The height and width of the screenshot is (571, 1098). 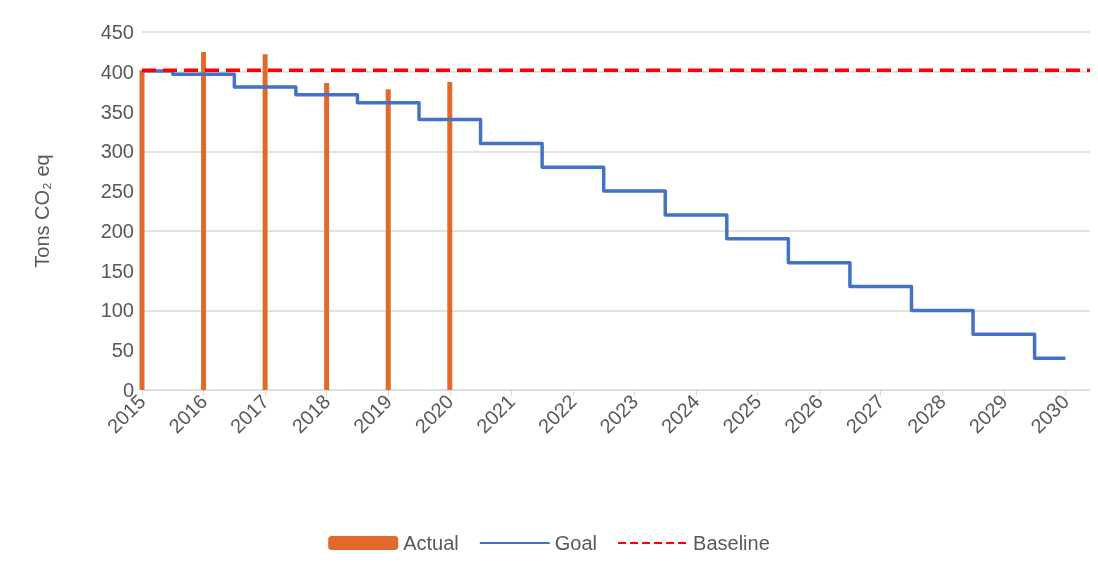 What do you see at coordinates (117, 191) in the screenshot?
I see `y-tick-label: 250` at bounding box center [117, 191].